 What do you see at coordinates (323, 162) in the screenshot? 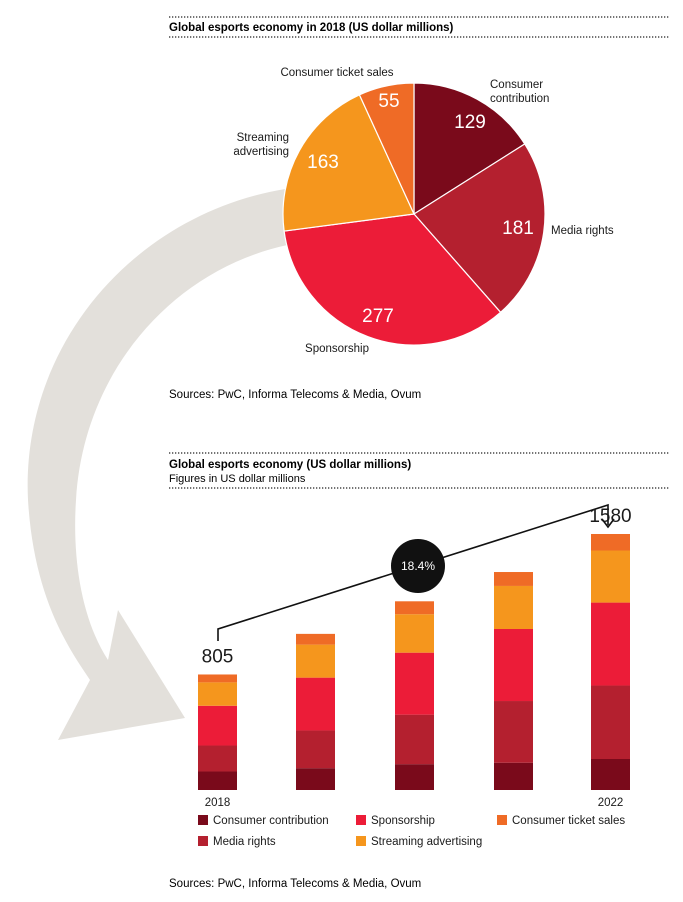
I see `pie-value-label: 163` at bounding box center [323, 162].